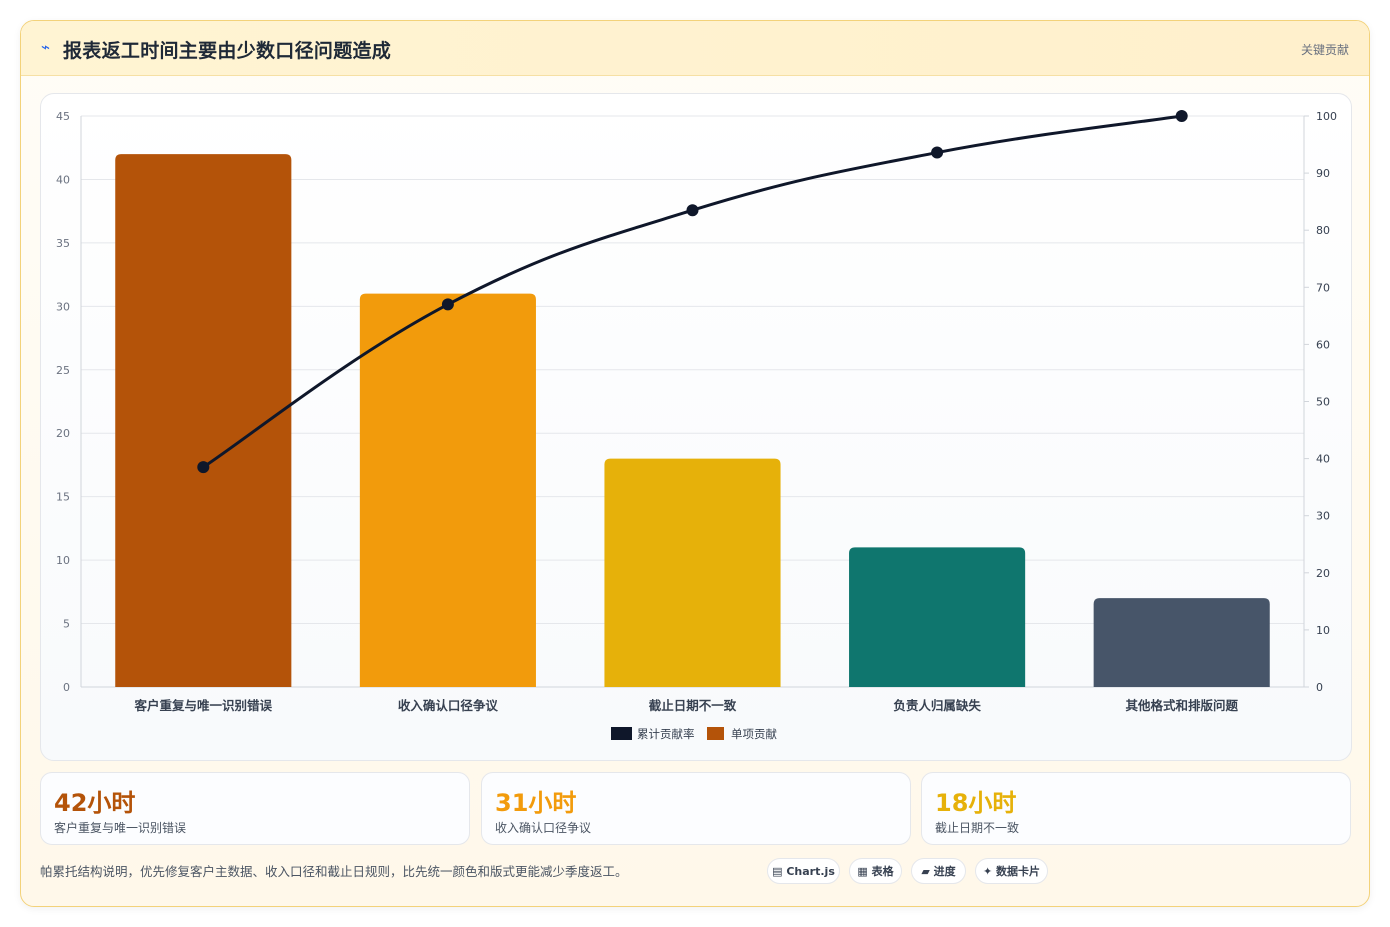  Describe the element at coordinates (937, 705) in the screenshot. I see `x-tick-label: 负责人归属缺失` at that location.